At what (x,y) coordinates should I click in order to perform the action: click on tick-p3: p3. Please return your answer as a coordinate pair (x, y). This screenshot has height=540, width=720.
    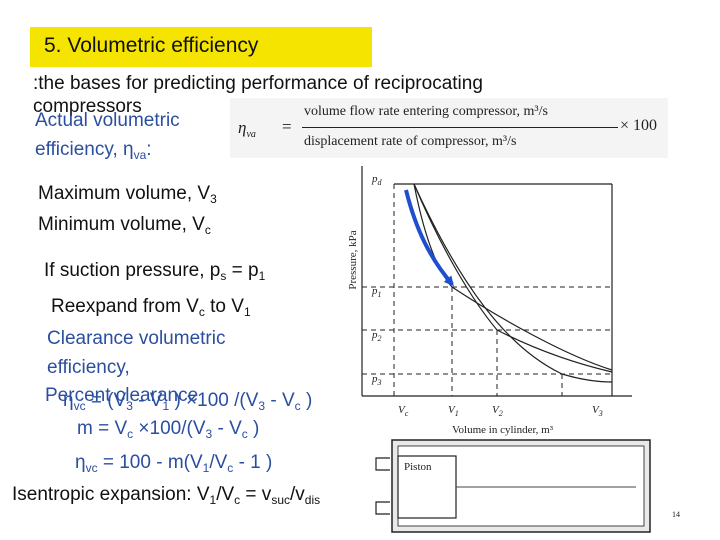
    Looking at the image, I should click on (376, 380).